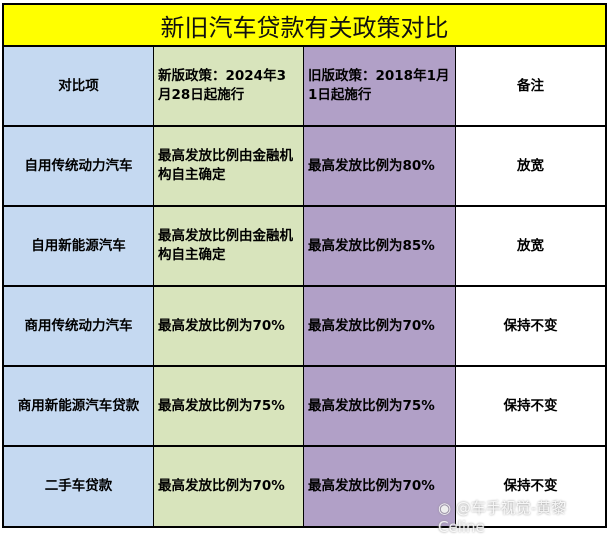 The width and height of the screenshot is (609, 536). What do you see at coordinates (229, 406) in the screenshot?
I see `new-policy-cell: 最高发放比例为75%` at bounding box center [229, 406].